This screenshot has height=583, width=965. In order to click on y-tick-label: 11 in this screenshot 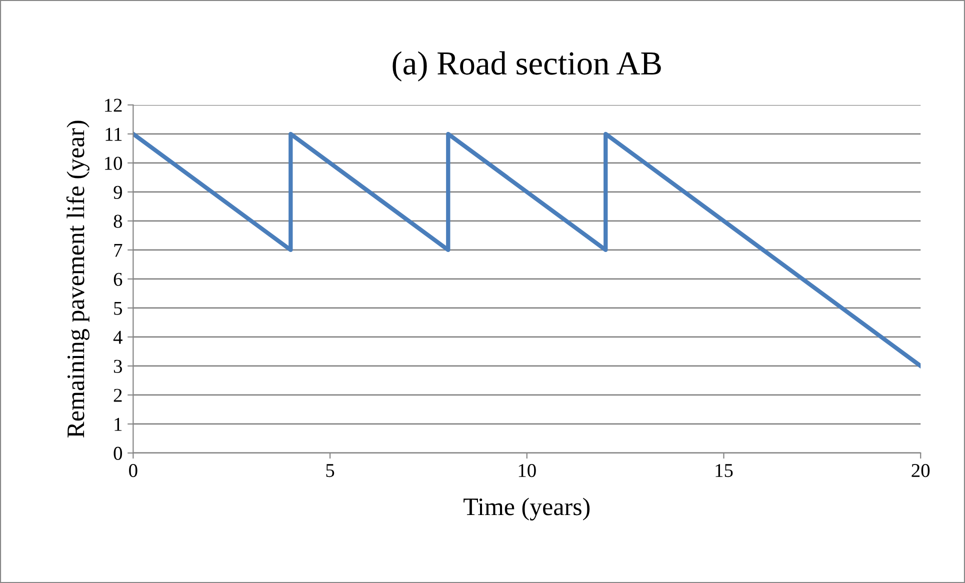, I will do `click(114, 134)`.